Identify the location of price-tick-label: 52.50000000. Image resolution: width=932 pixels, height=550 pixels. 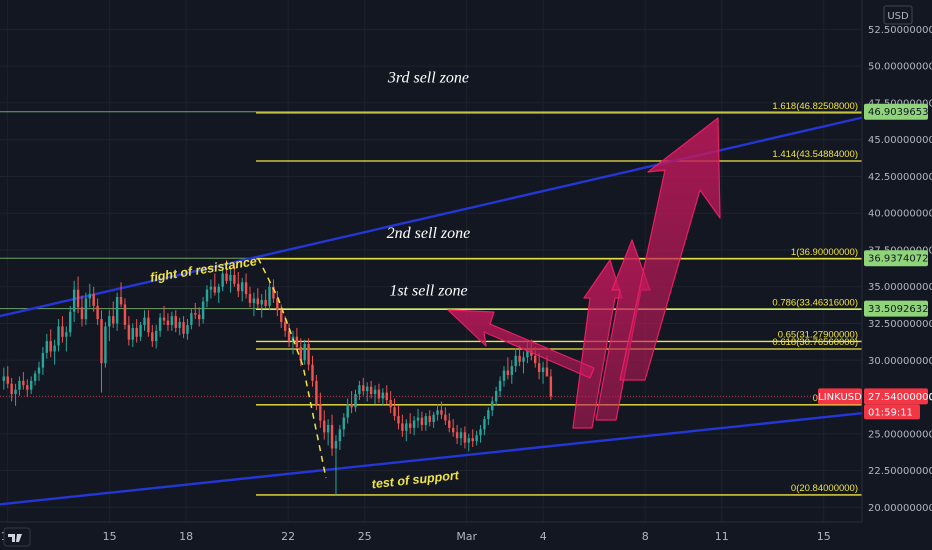
(900, 30).